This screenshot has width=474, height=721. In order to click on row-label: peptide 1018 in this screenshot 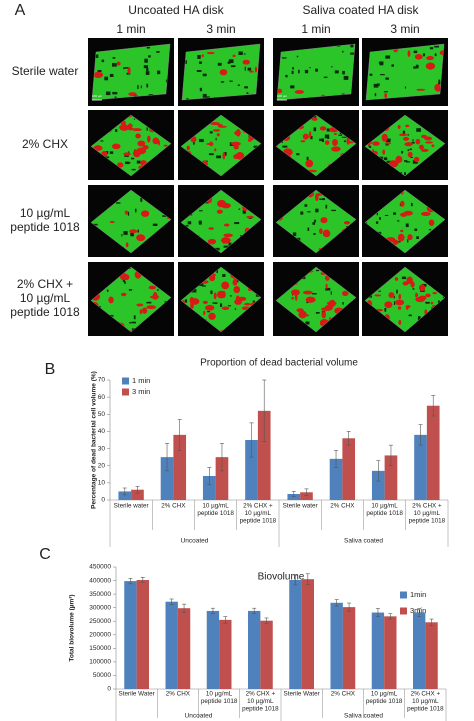, I will do `click(45, 312)`.